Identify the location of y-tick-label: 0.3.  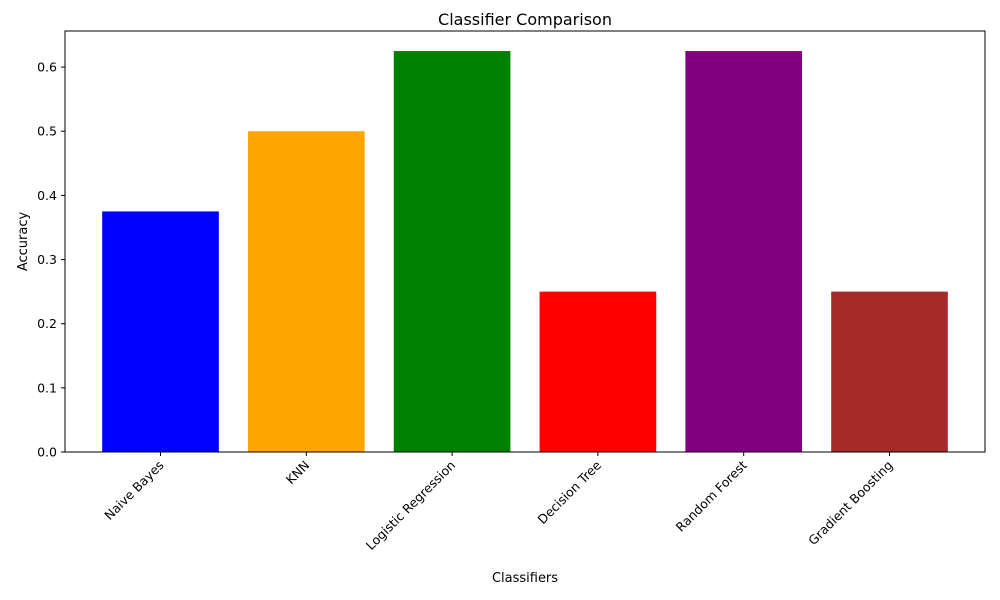
(47, 259).